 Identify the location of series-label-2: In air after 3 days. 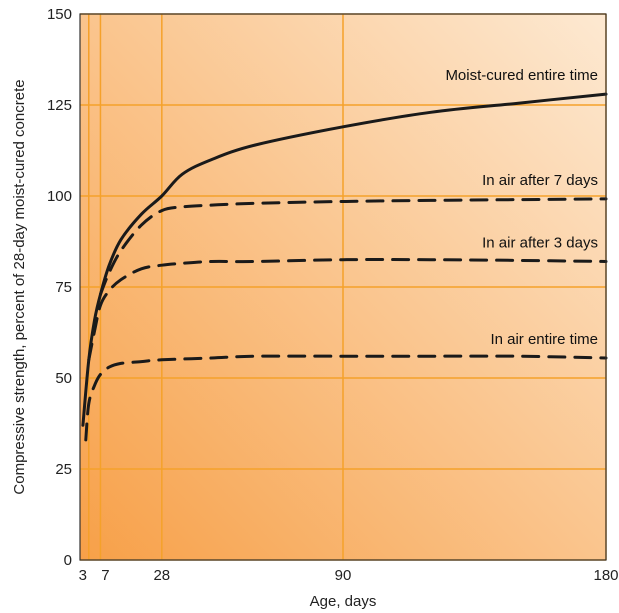
(540, 243).